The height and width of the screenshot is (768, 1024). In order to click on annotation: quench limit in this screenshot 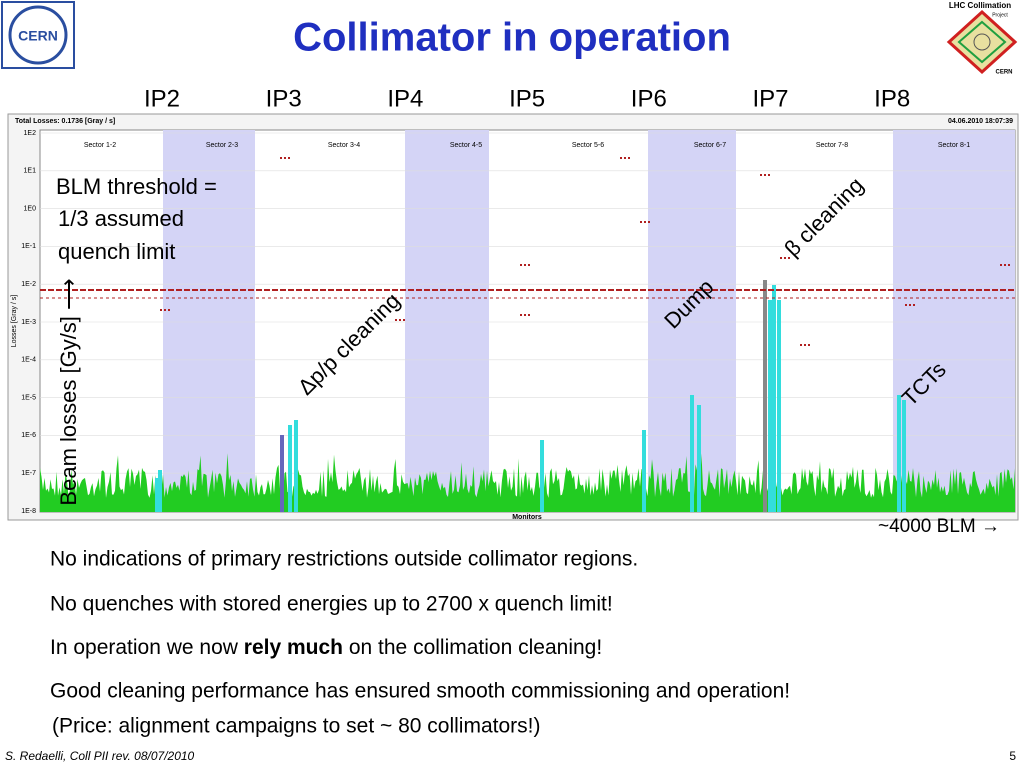, I will do `click(116, 251)`.